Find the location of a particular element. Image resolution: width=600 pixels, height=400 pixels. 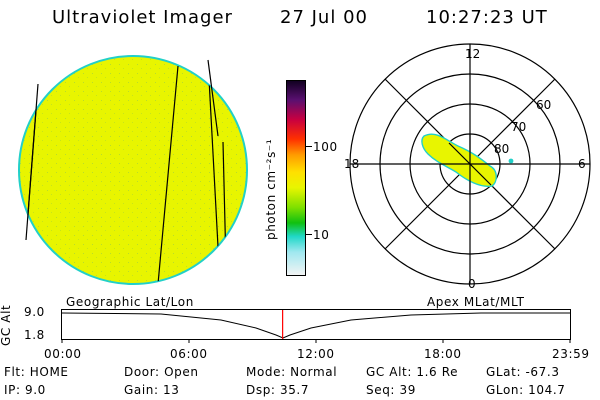

status-glat: GLat: -67.3 is located at coordinates (523, 372).